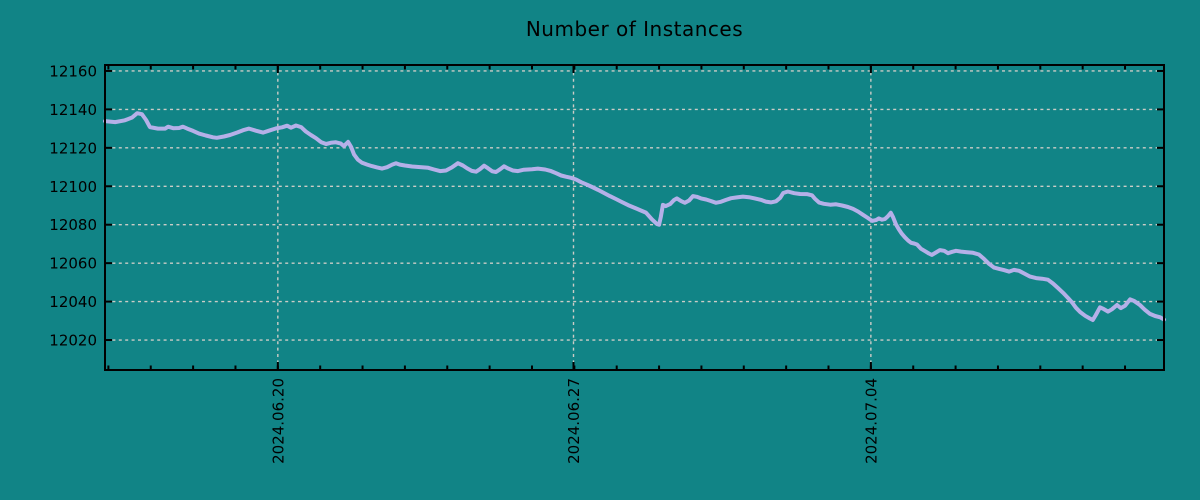 This screenshot has width=1200, height=500. I want to click on y-tick-label: 12120, so click(73, 148).